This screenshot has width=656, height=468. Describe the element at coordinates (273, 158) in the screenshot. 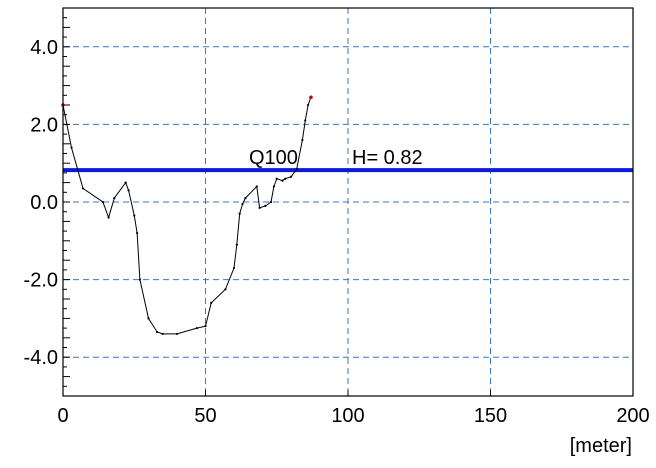

I see `water-level-label: Q100` at that location.